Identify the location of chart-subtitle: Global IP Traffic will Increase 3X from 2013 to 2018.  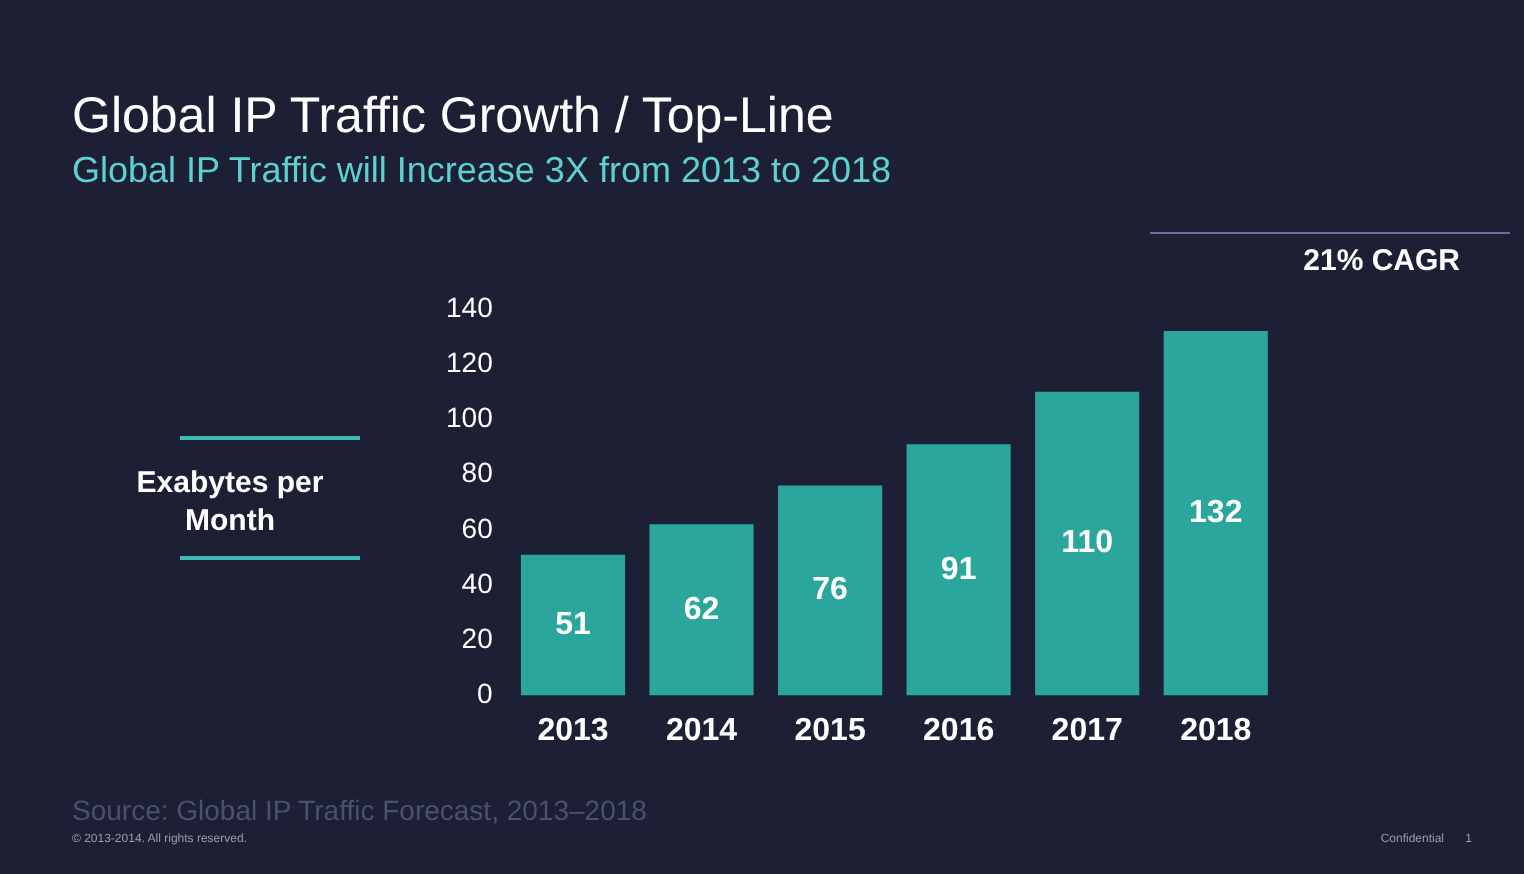
(482, 171).